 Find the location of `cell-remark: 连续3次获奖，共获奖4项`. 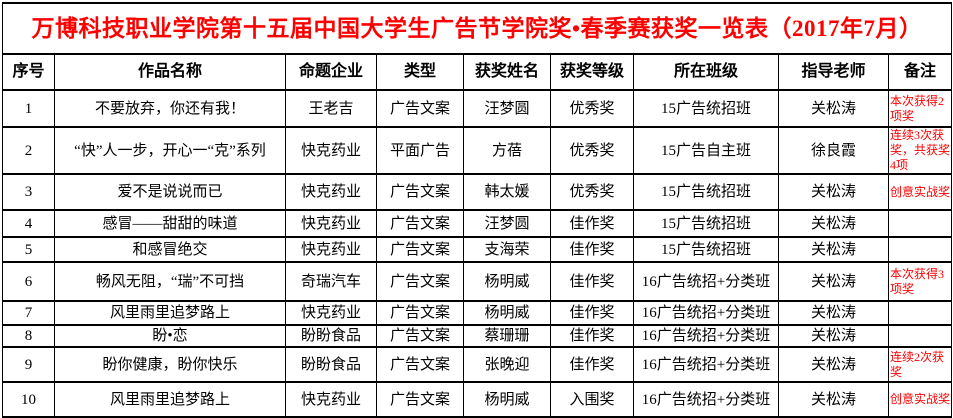

cell-remark: 连续3次获奖，共获奖4项 is located at coordinates (920, 150).